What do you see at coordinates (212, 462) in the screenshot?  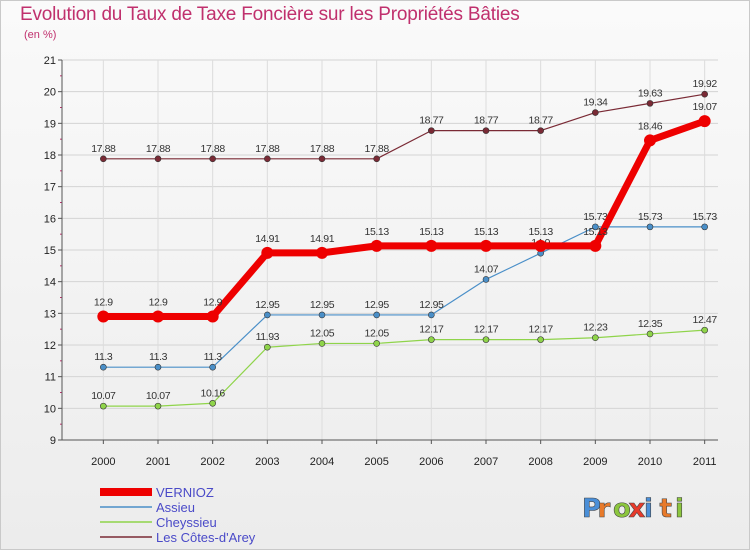 I see `x-tick-label: 2002` at bounding box center [212, 462].